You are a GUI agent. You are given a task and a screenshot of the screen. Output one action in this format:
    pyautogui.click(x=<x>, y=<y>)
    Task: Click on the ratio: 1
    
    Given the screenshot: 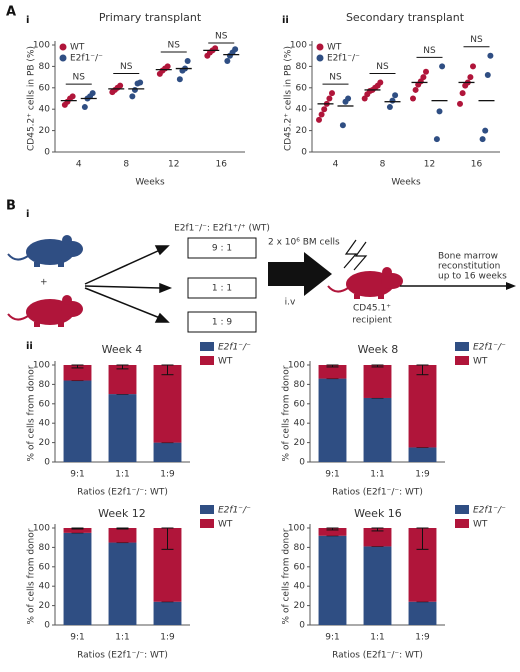 What is the action you would take?
    pyautogui.click(x=222, y=289)
    